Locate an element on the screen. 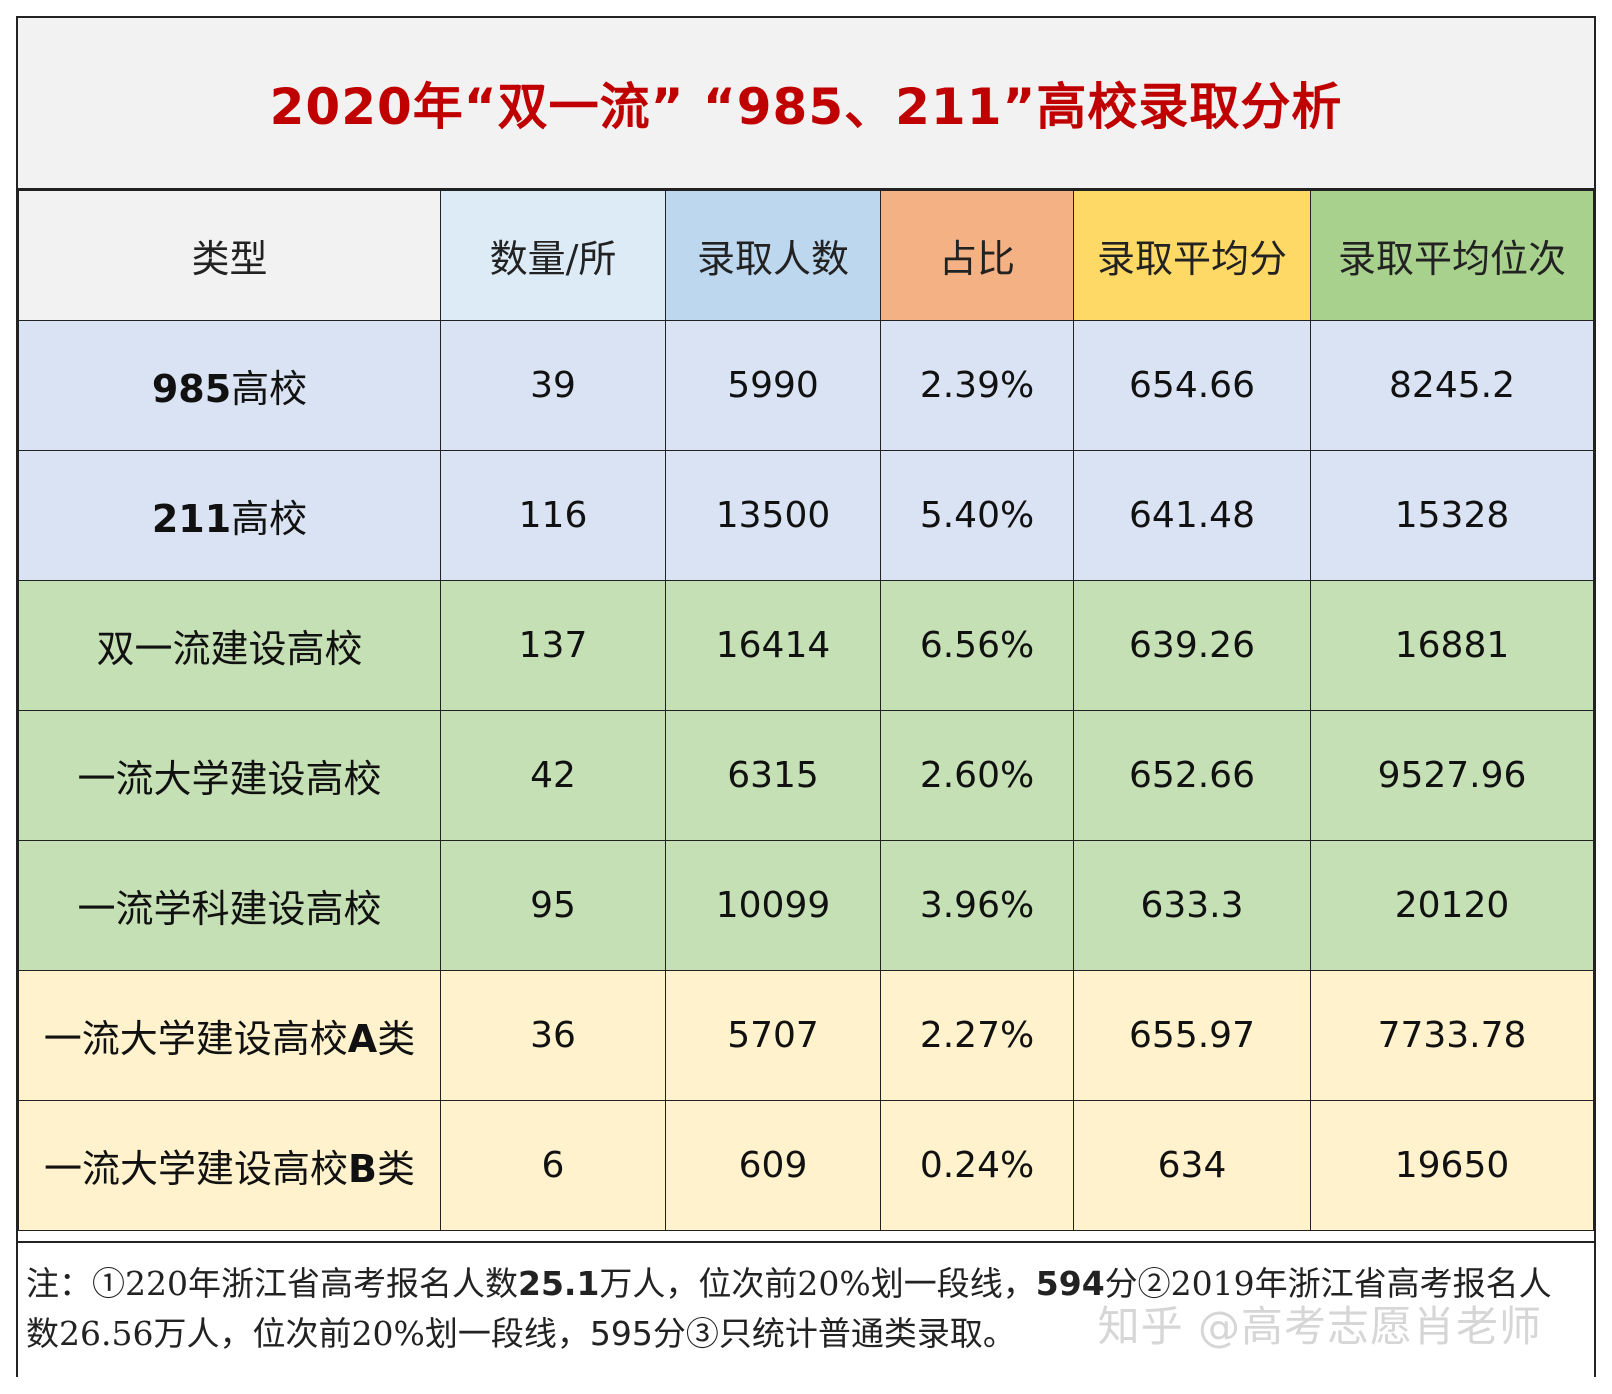 This screenshot has width=1612, height=1394. cell-admitted: 10099 is located at coordinates (773, 905).